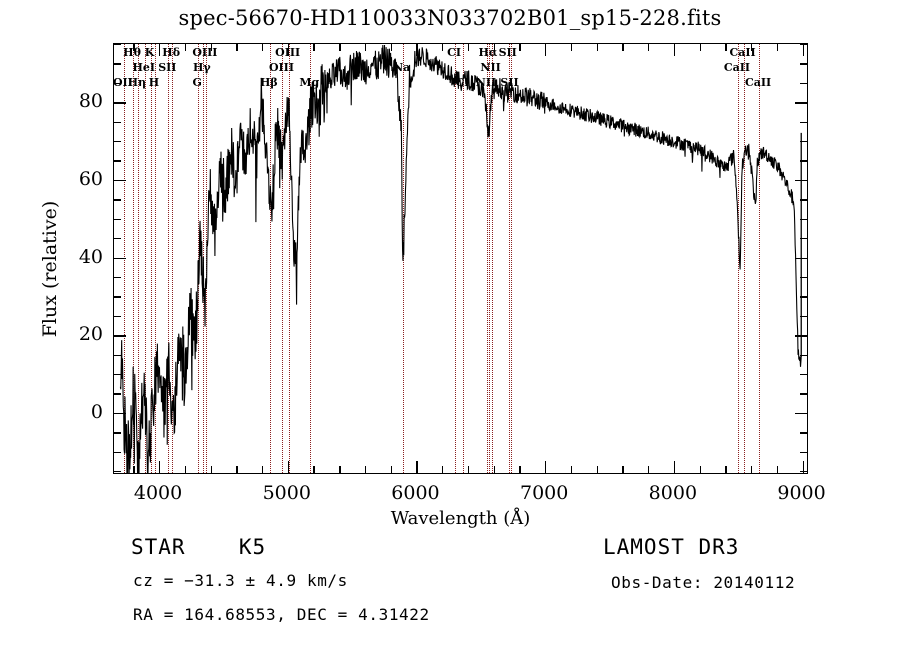 Image resolution: width=900 pixels, height=649 pixels. I want to click on line-label: H, so click(154, 82).